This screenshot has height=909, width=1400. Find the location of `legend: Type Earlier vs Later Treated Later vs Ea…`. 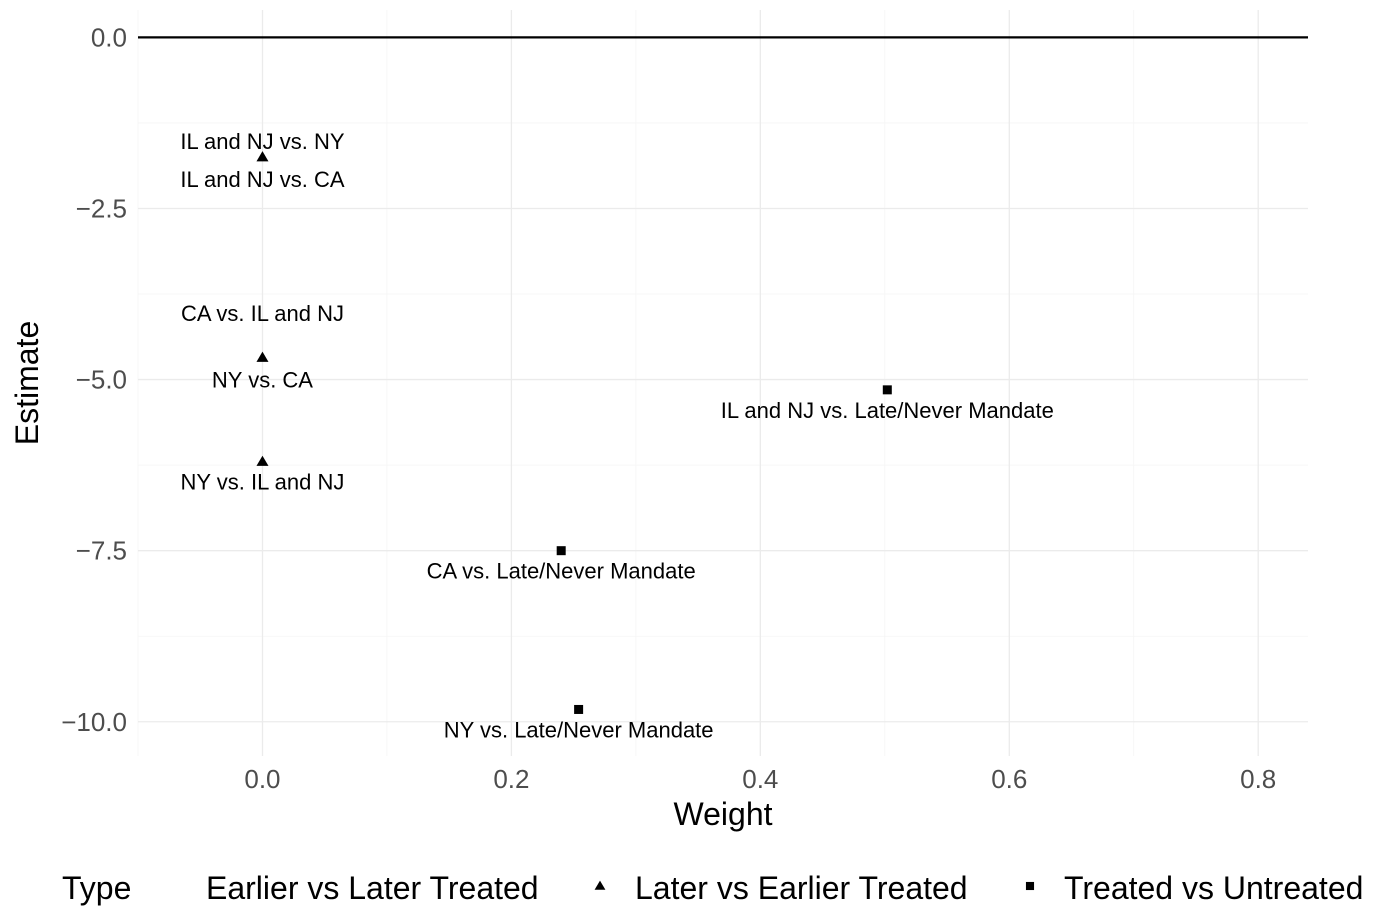

legend: Type Earlier vs Later Treated Later vs Ea… is located at coordinates (712, 888).